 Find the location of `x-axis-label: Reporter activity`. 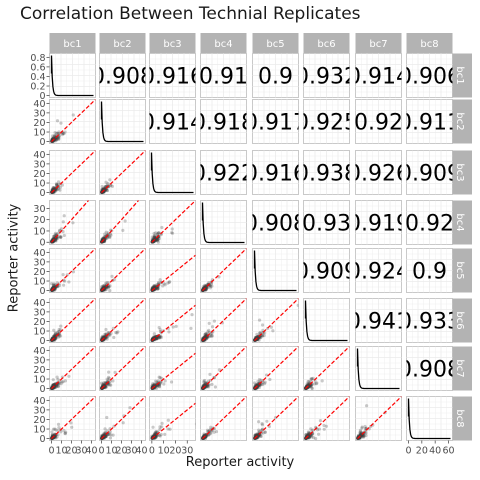

x-axis-label: Reporter activity is located at coordinates (240, 462).